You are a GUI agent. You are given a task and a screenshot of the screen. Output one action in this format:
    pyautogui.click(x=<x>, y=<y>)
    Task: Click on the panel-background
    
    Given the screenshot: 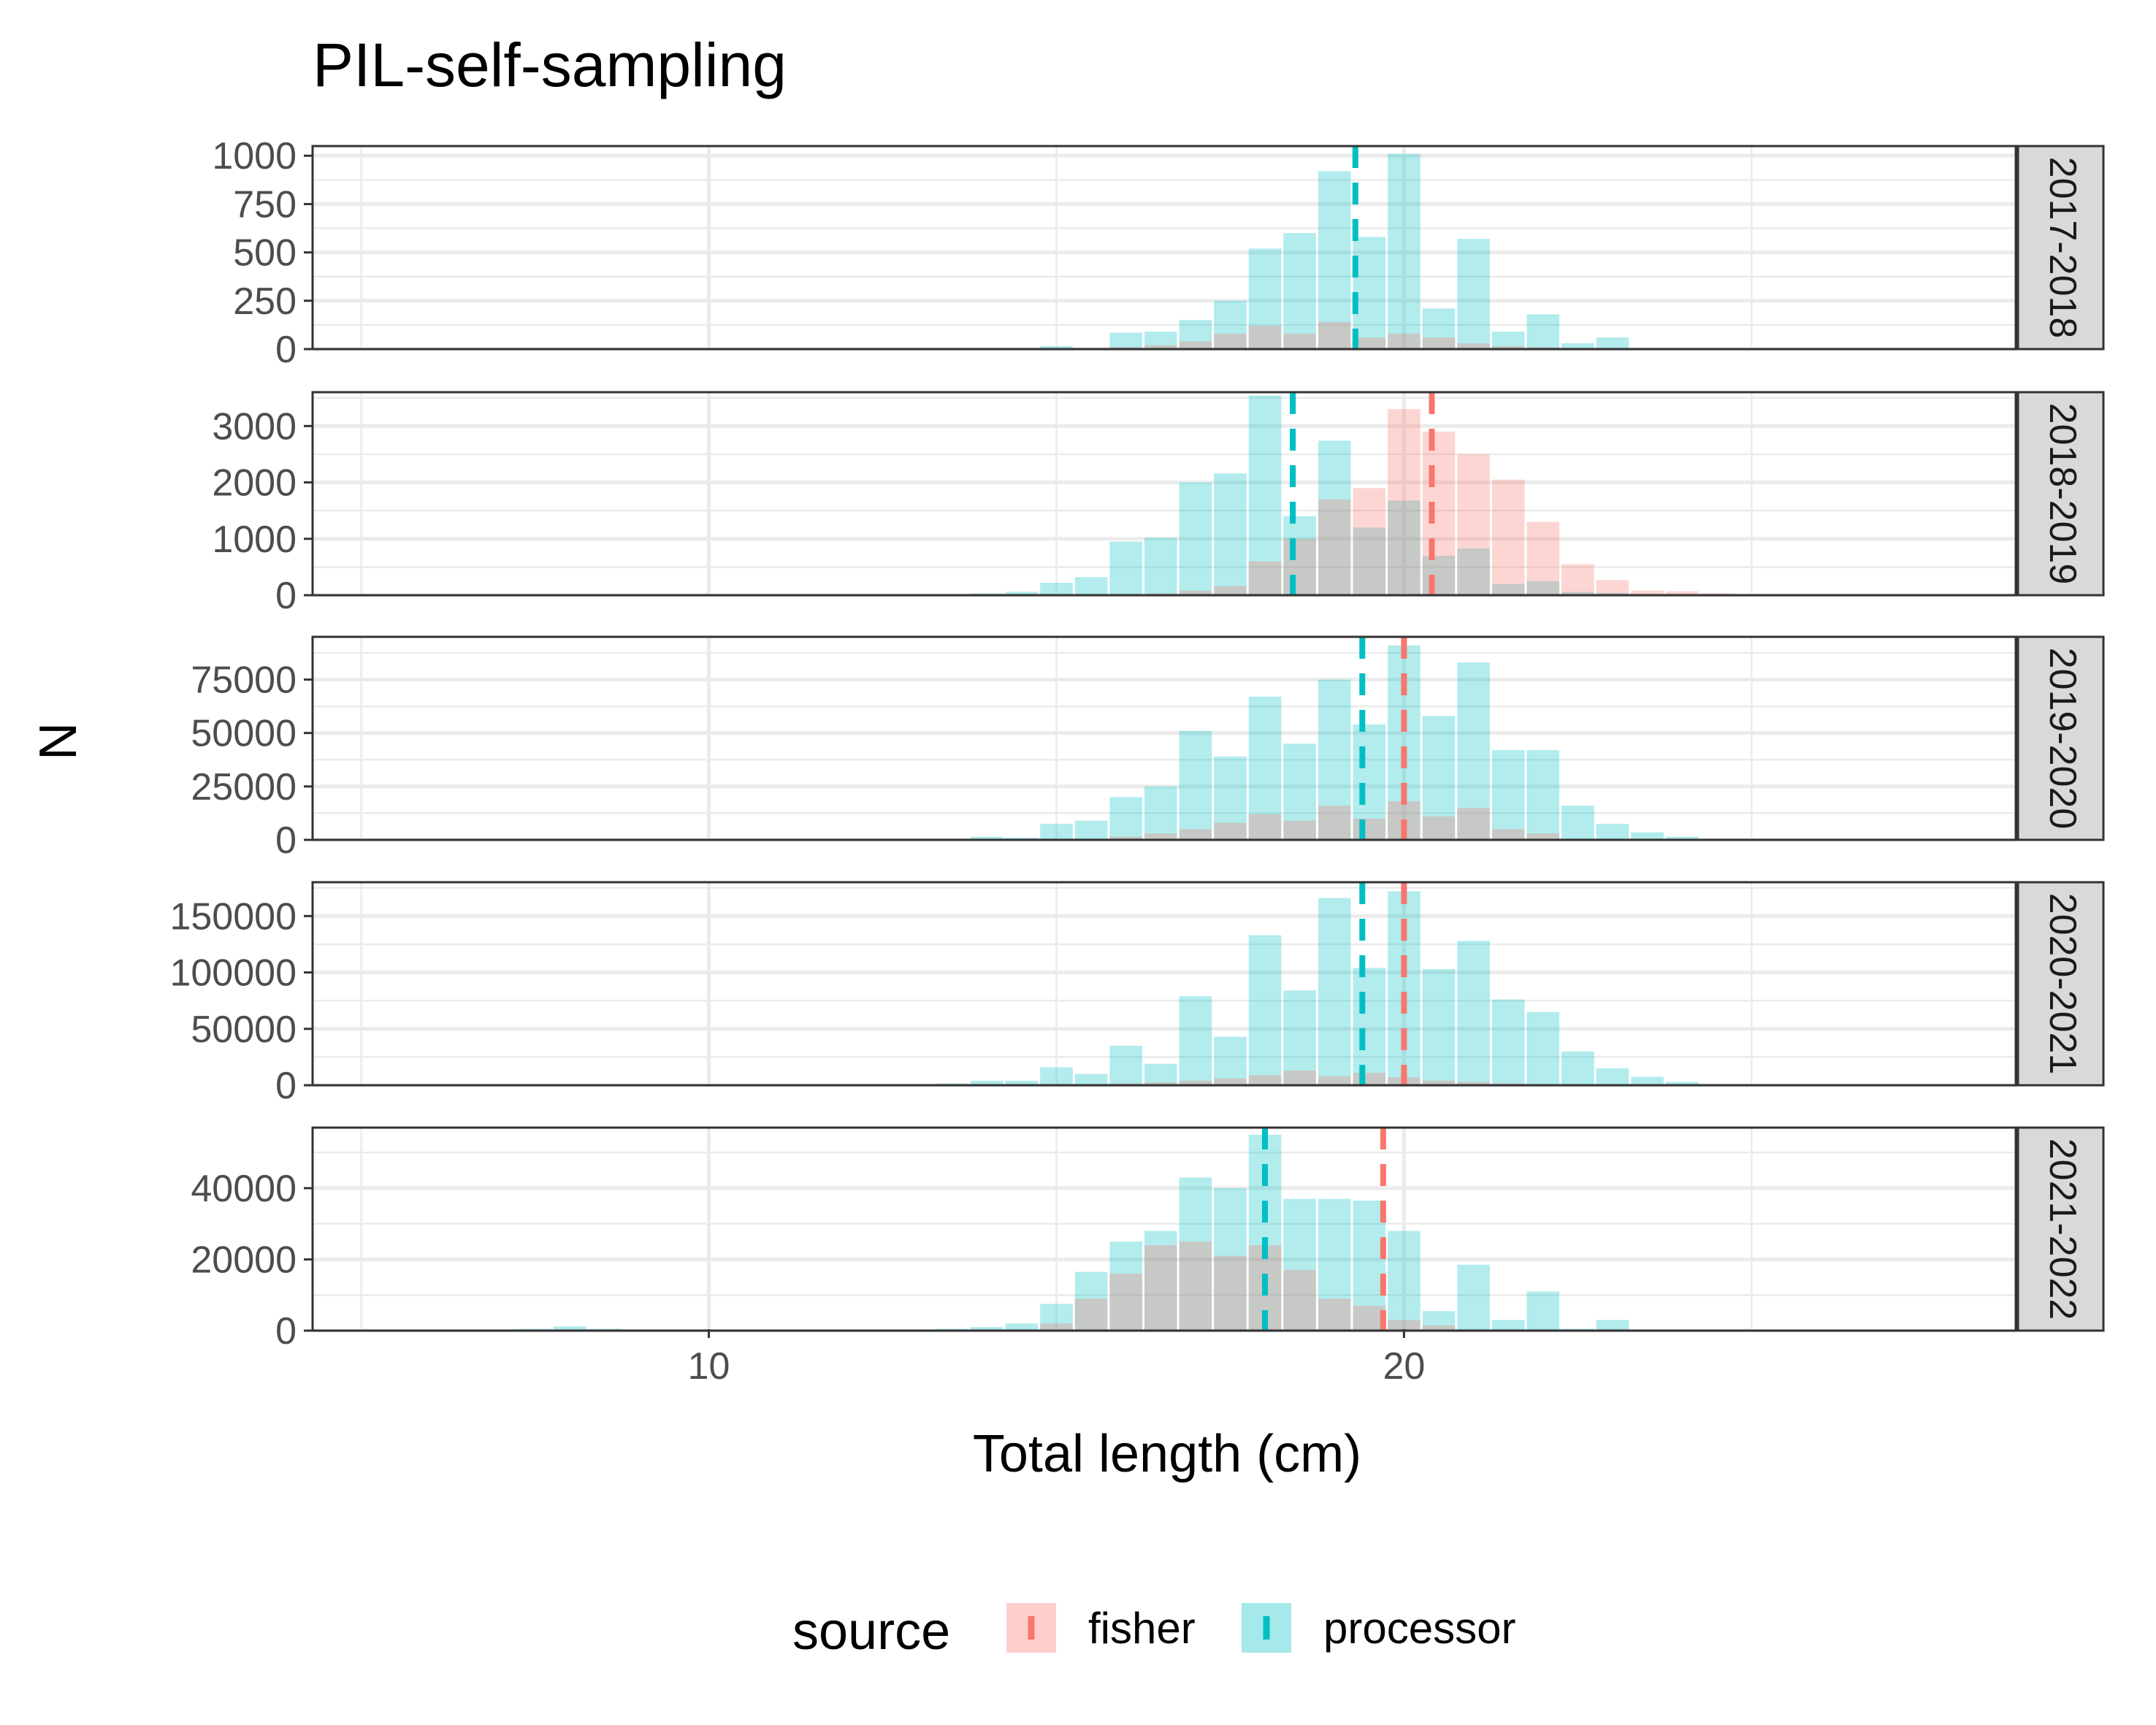 What is the action you would take?
    pyautogui.click(x=1165, y=1229)
    